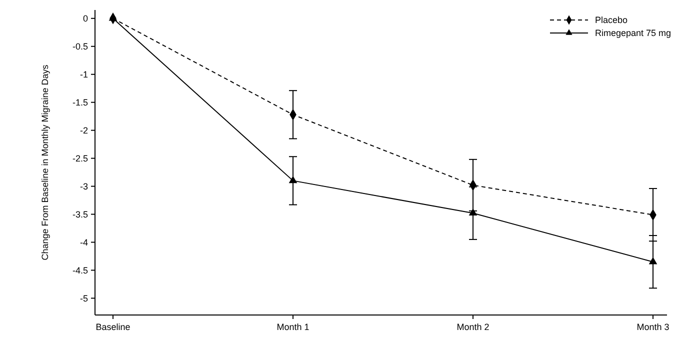 The height and width of the screenshot is (338, 680). Describe the element at coordinates (85, 19) in the screenshot. I see `y-tick-label: 0` at that location.